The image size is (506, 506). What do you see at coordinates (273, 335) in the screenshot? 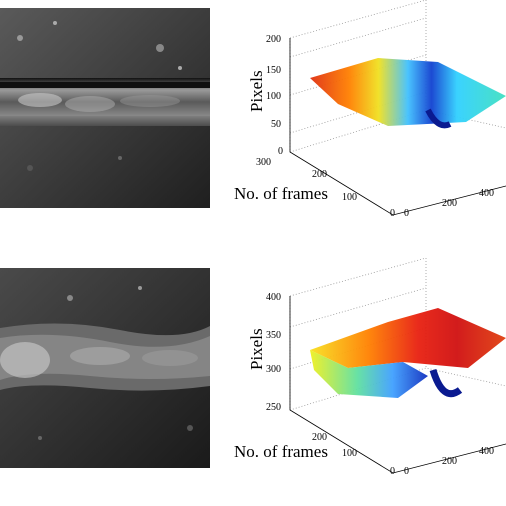
I see `z-tick: 350` at bounding box center [273, 335].